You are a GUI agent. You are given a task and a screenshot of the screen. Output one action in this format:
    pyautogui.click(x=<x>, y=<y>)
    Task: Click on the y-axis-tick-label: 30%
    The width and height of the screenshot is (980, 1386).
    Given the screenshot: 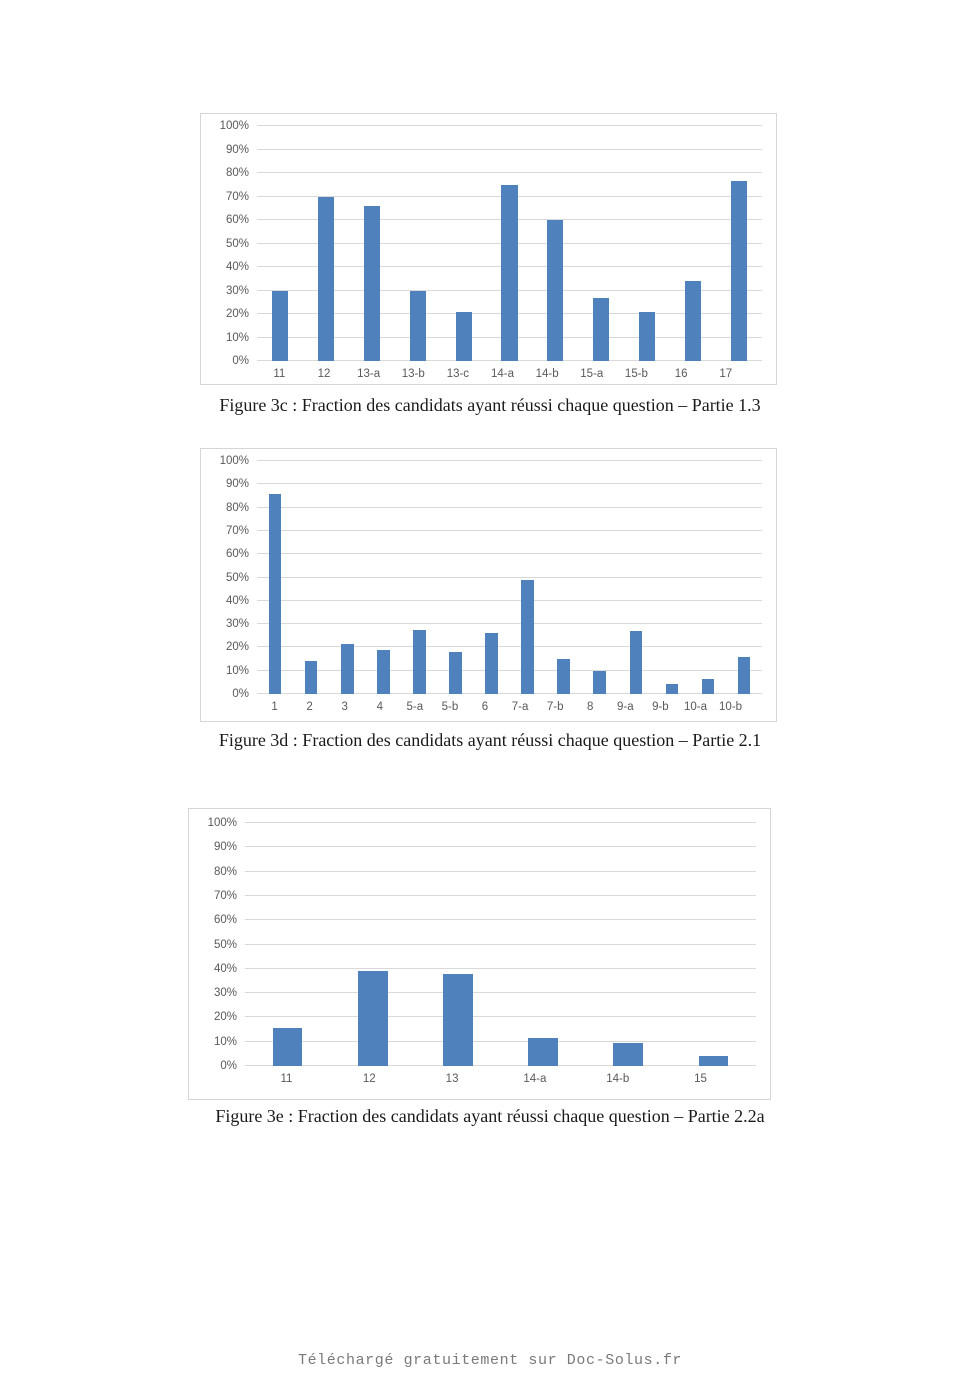 What is the action you would take?
    pyautogui.click(x=225, y=993)
    